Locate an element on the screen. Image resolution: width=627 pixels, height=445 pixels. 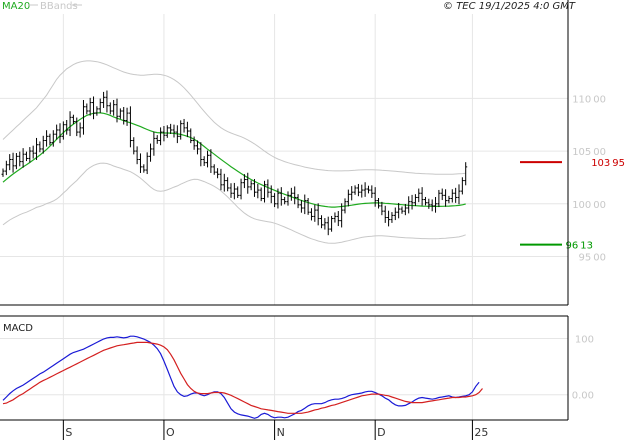
price-tick-label: 105 00 is located at coordinates (589, 152).